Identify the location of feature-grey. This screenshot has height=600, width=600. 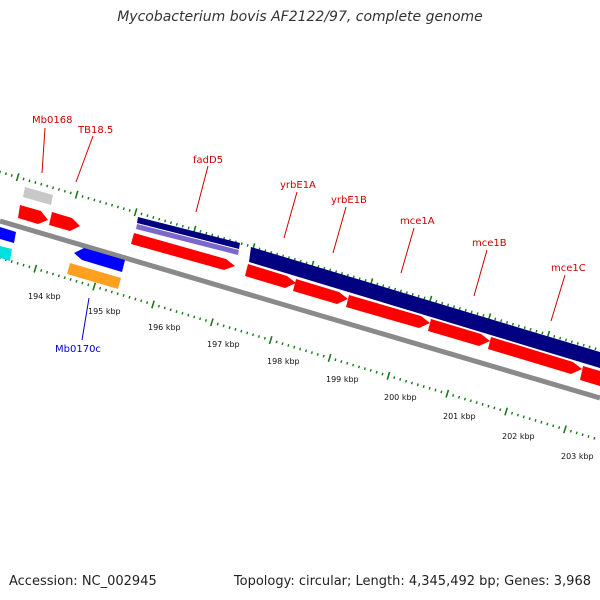
(38, 196).